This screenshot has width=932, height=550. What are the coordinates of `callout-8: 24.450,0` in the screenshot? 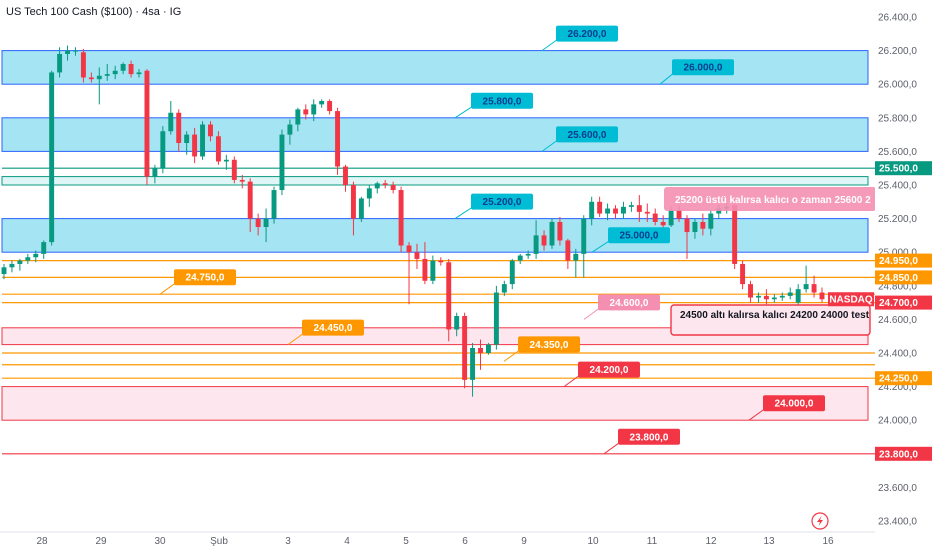 It's located at (325, 332).